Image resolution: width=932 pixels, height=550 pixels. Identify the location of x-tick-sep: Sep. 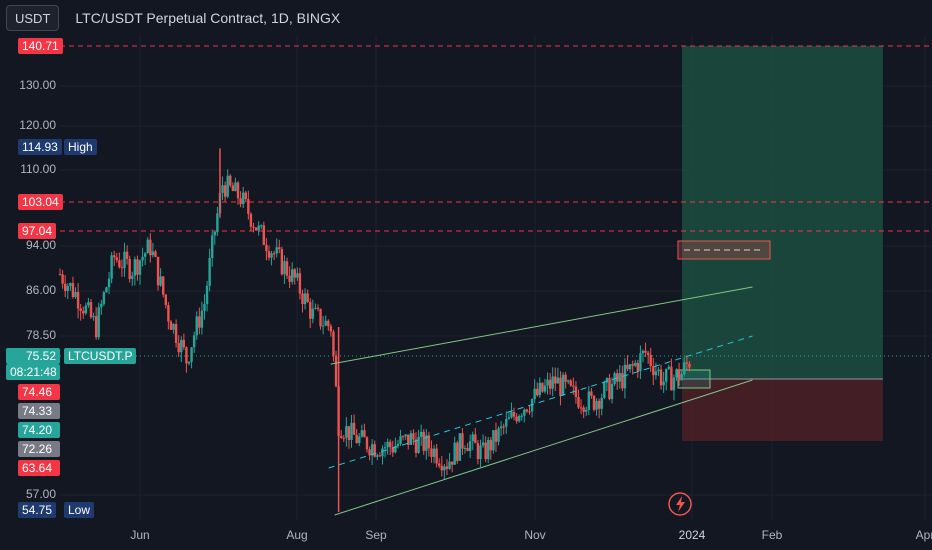
(376, 535).